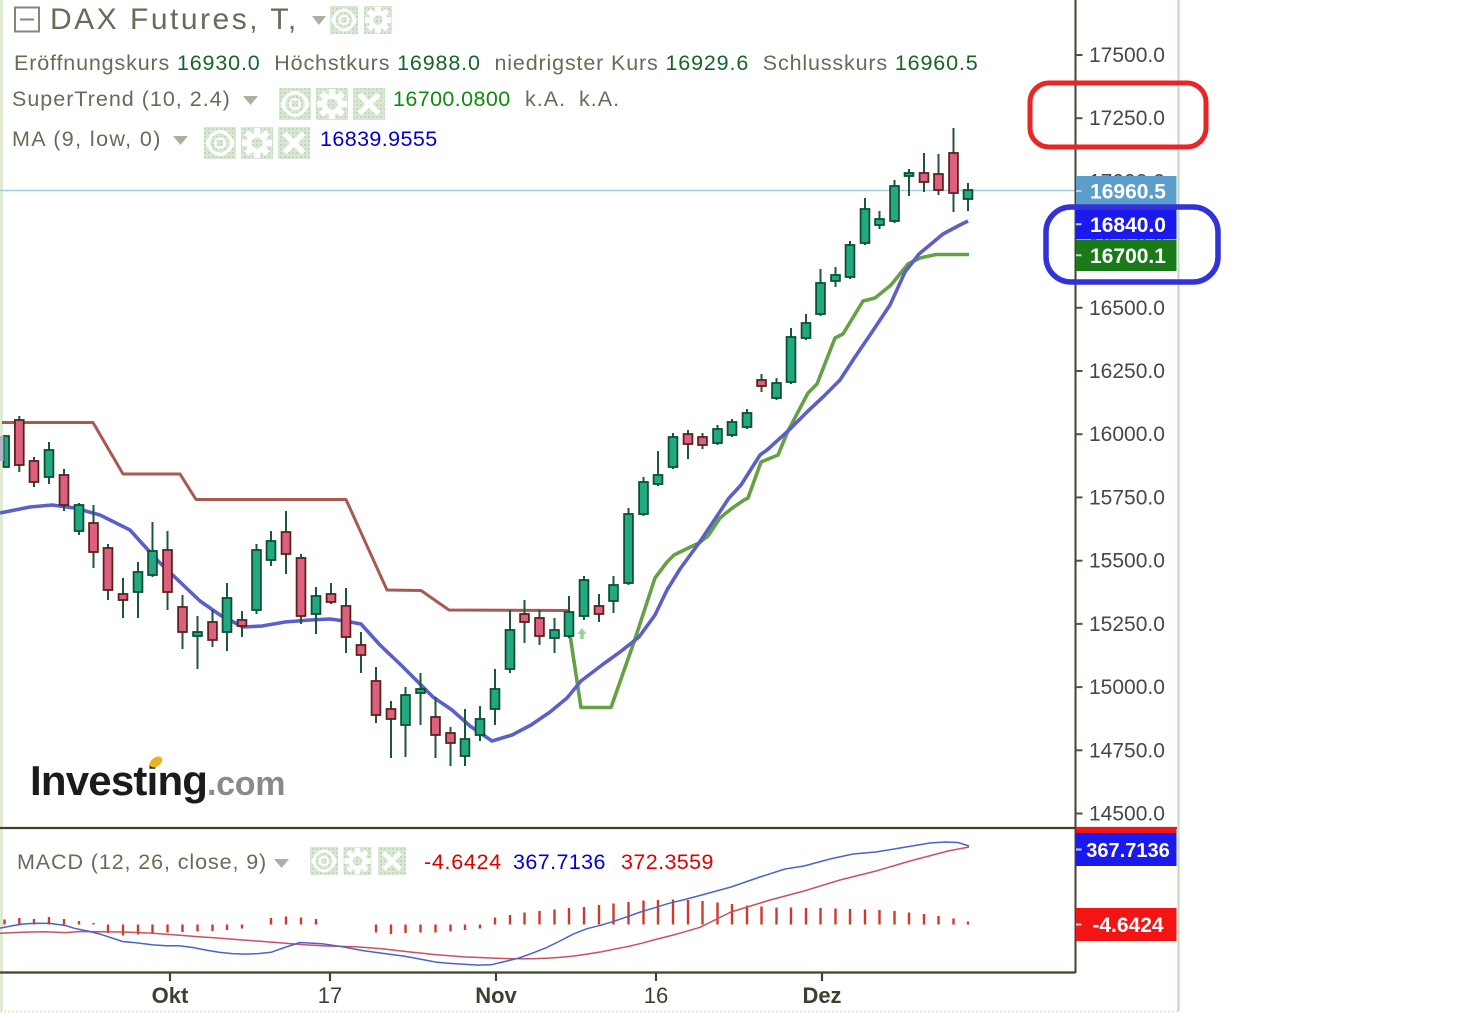  What do you see at coordinates (656, 995) in the screenshot?
I see `svg-text: 16` at bounding box center [656, 995].